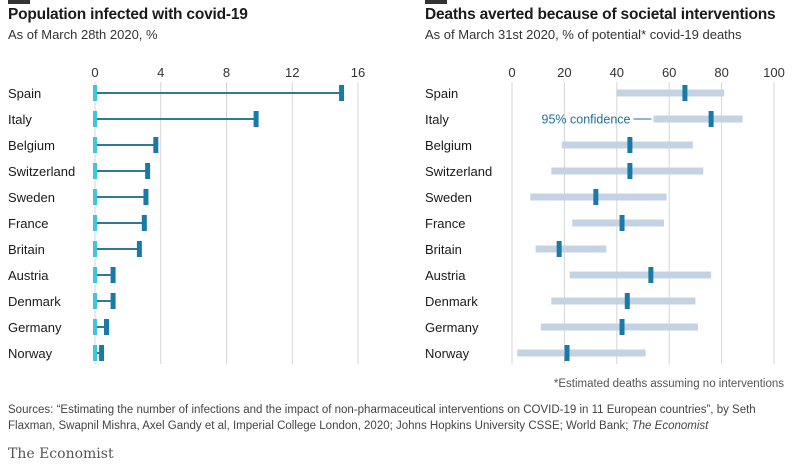 The height and width of the screenshot is (470, 798). Describe the element at coordinates (445, 275) in the screenshot. I see `right-category-label: Austria` at that location.